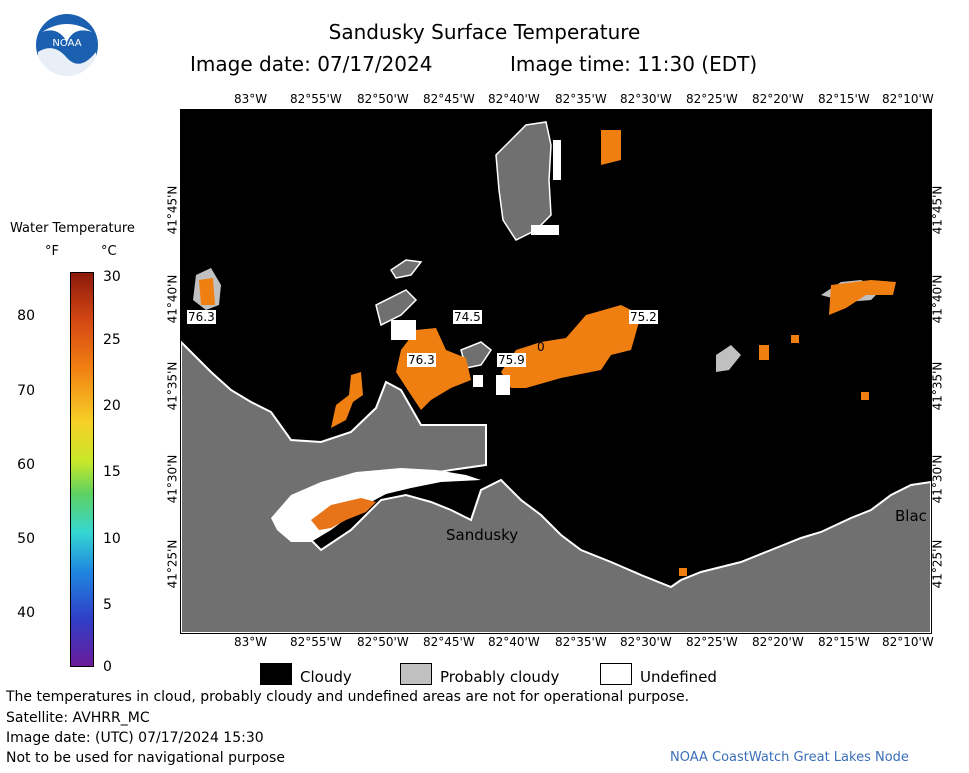  I want to click on celsius-tick: 5, so click(107, 605).